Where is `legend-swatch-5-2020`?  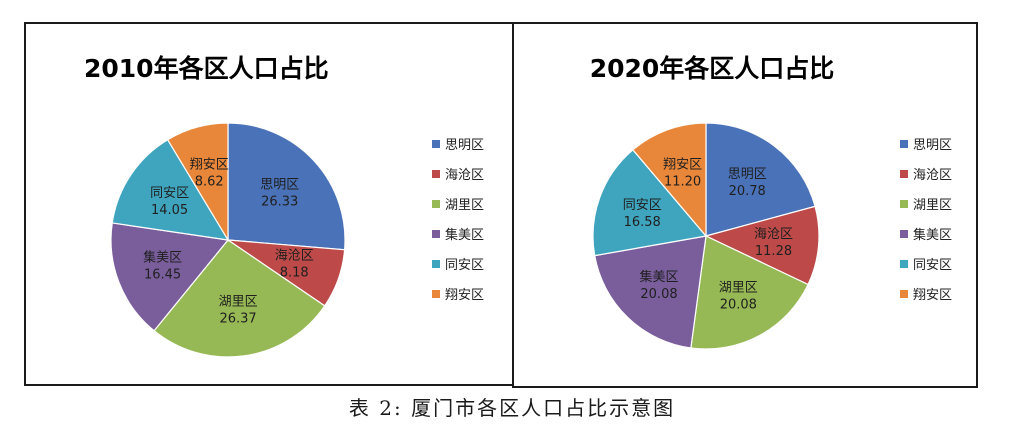
legend-swatch-5-2020 is located at coordinates (904, 294).